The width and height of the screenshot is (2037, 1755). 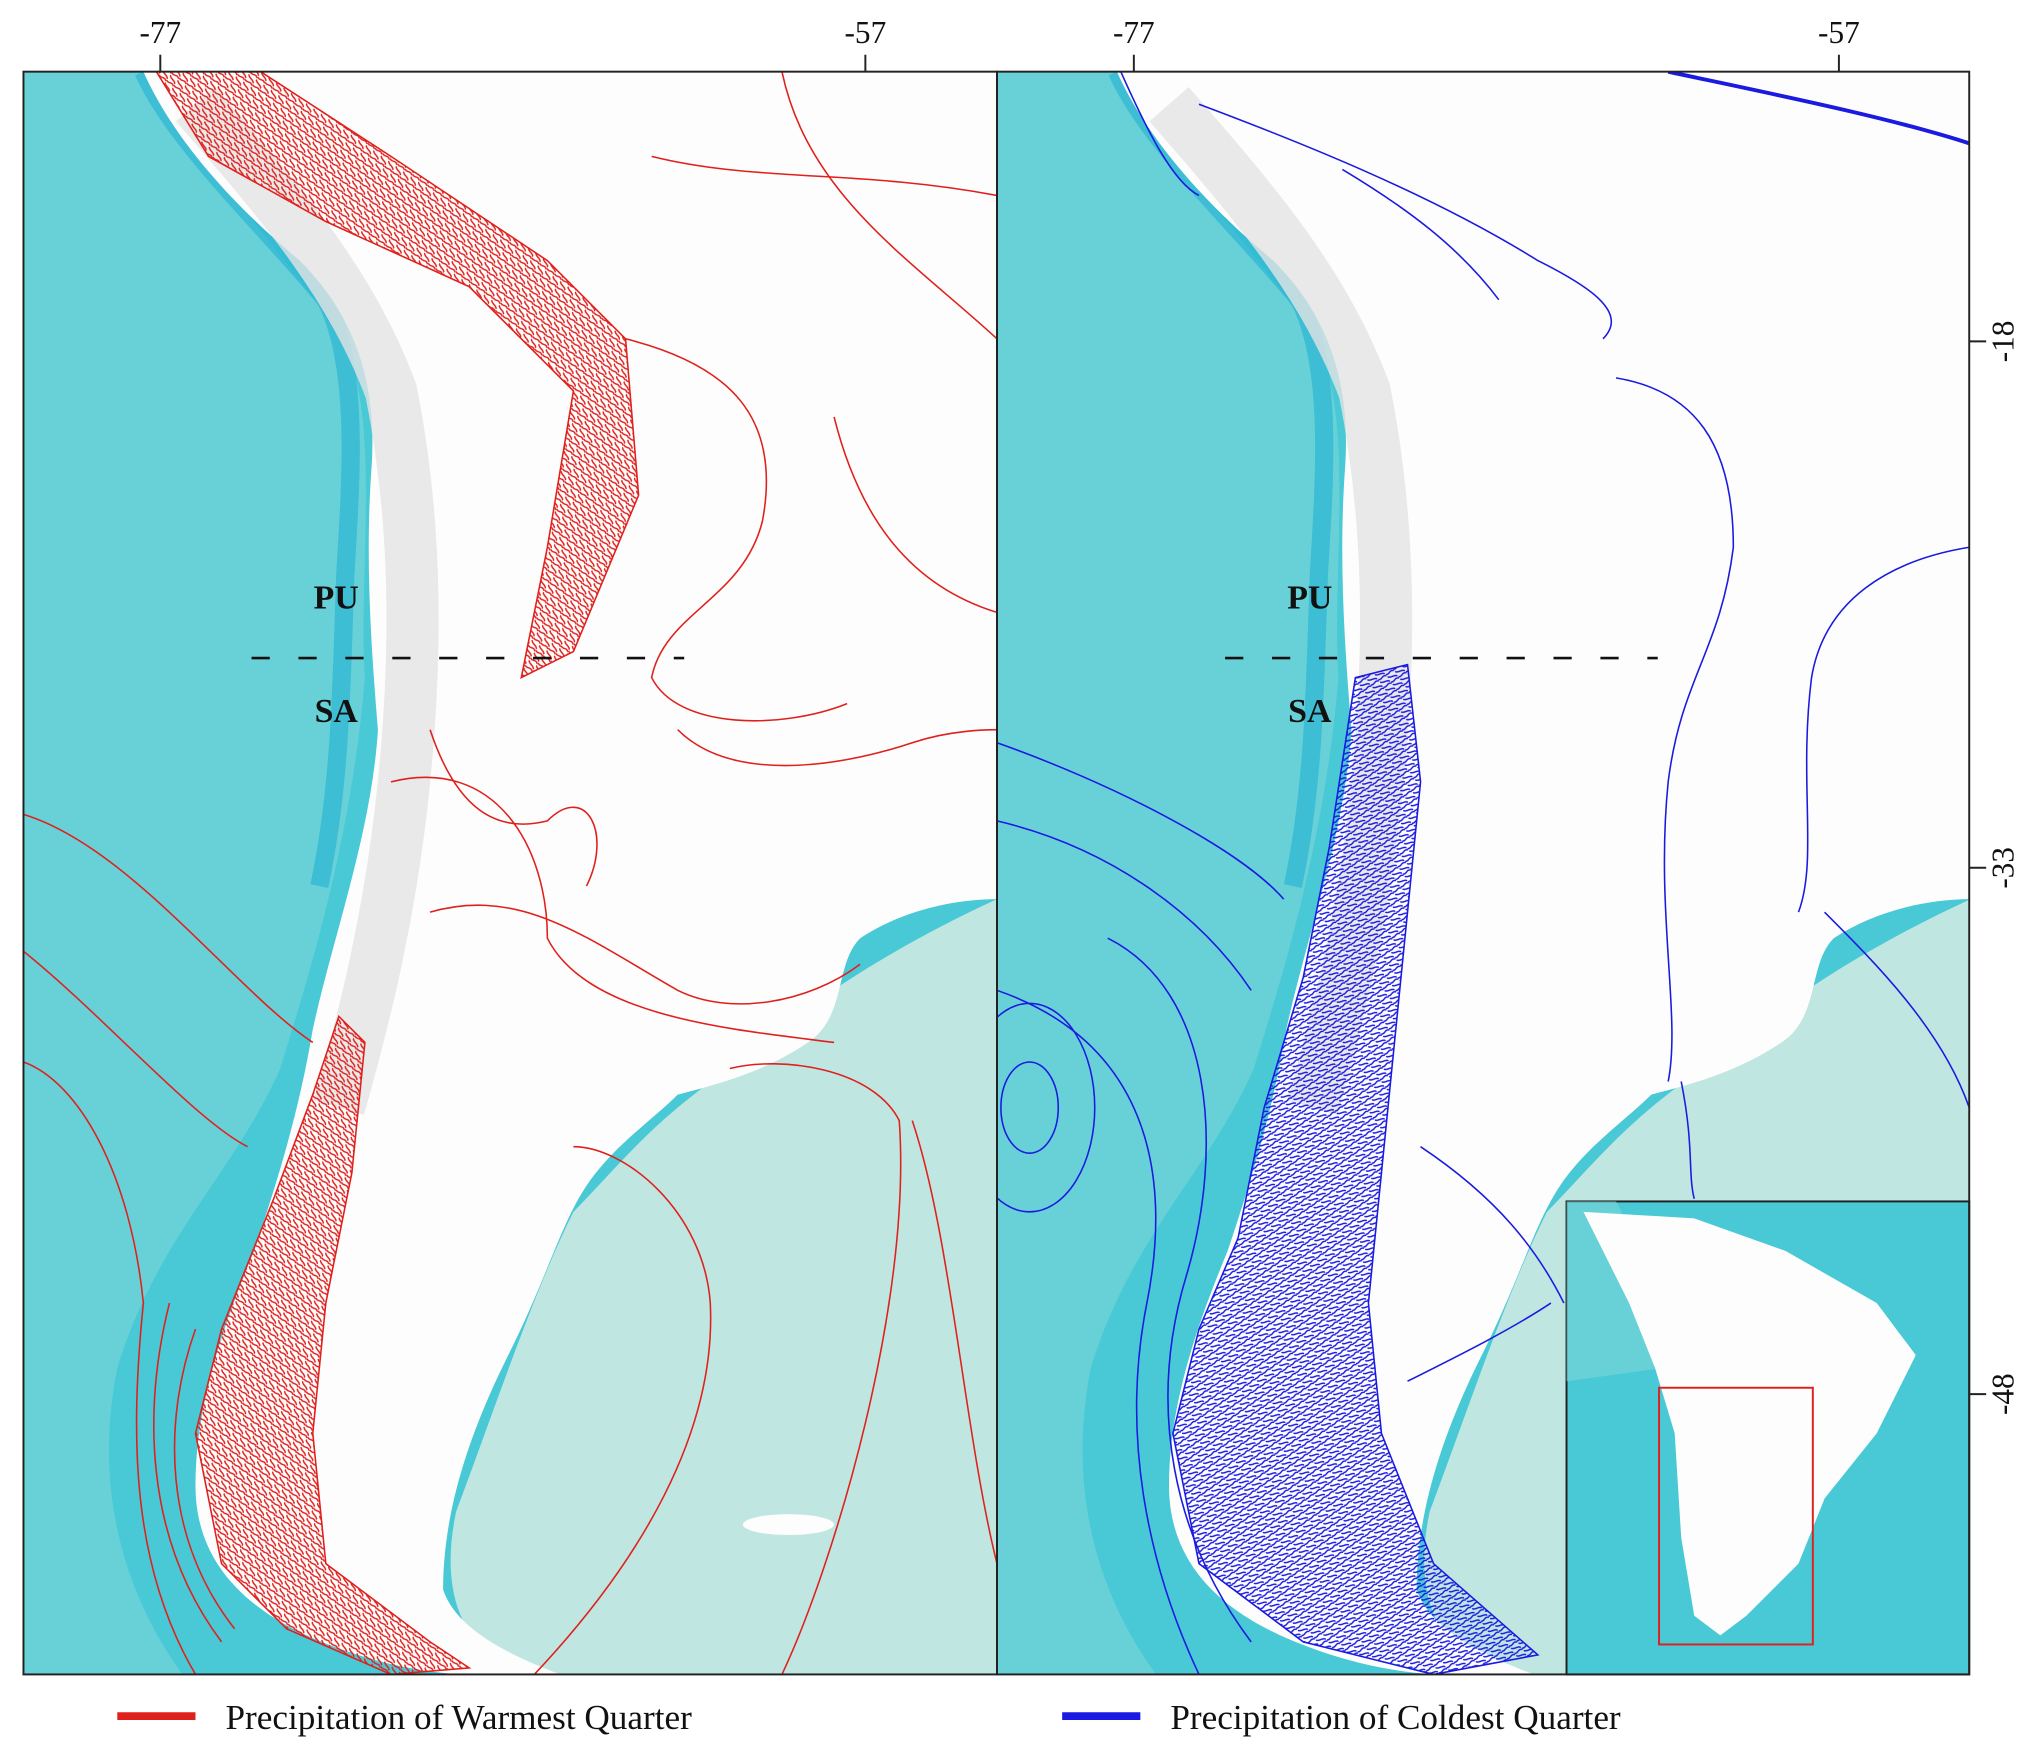 What do you see at coordinates (1395, 1717) in the screenshot?
I see `legend-label: Precipitation of Coldest Quarter` at bounding box center [1395, 1717].